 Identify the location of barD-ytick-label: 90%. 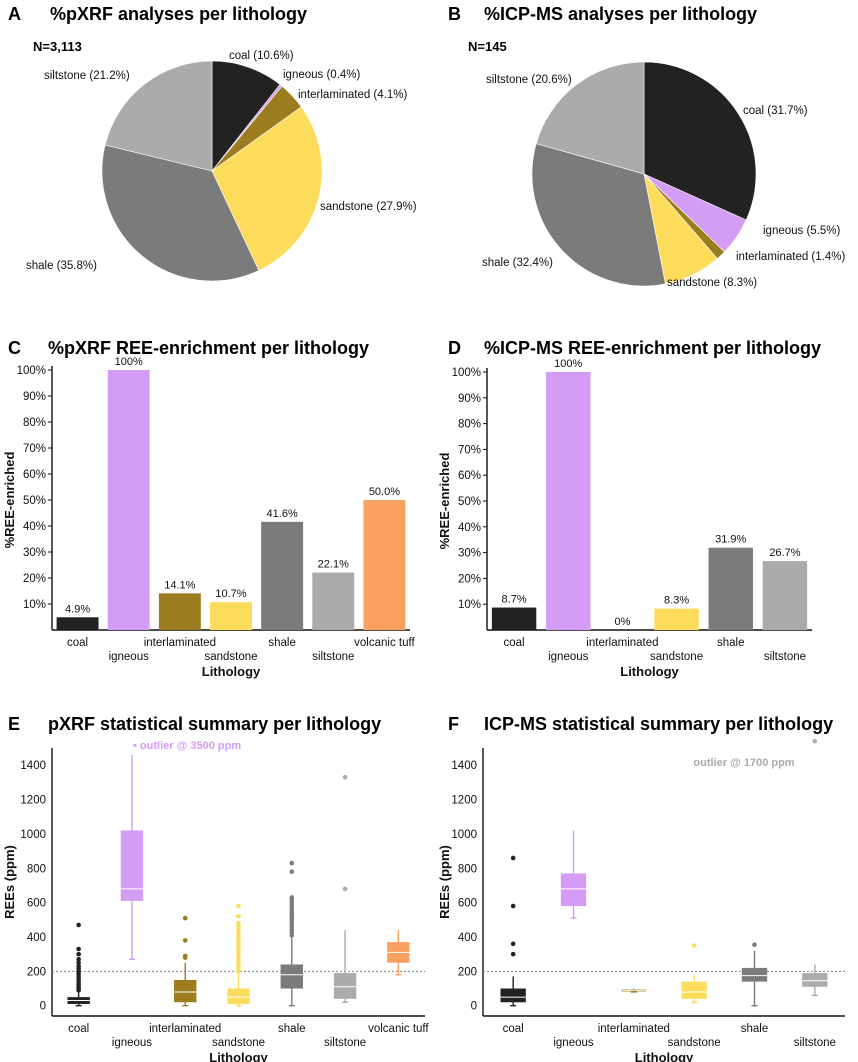
(469, 399).